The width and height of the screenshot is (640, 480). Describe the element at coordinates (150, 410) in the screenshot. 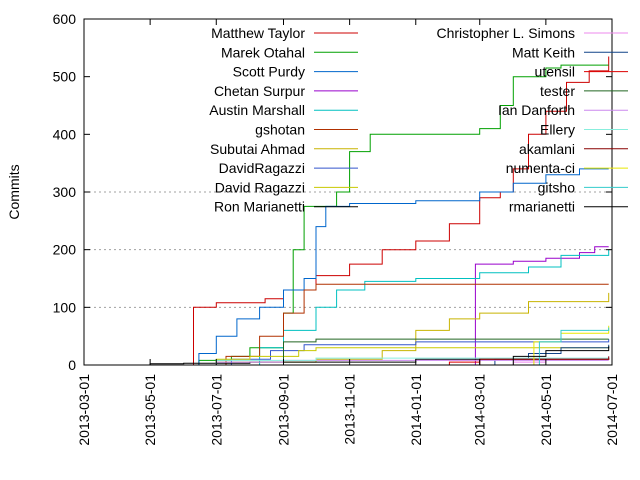

I see `x-tick-label: 2013-05-01` at that location.